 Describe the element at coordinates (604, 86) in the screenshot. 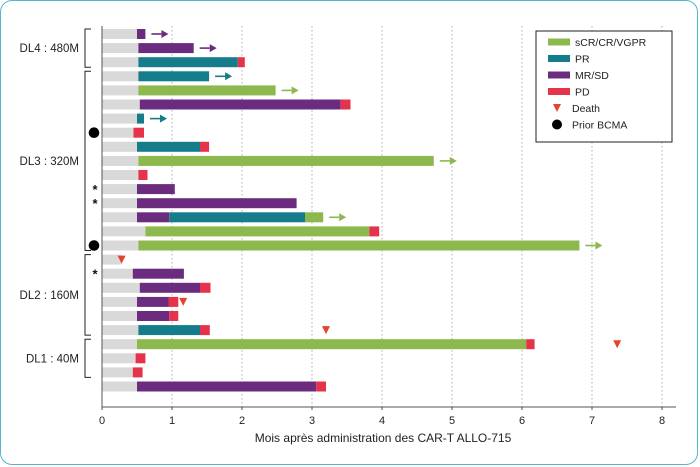

I see `legend: sCR/CR/VGPR PR MR/SD PD Death Prior BCMA` at that location.